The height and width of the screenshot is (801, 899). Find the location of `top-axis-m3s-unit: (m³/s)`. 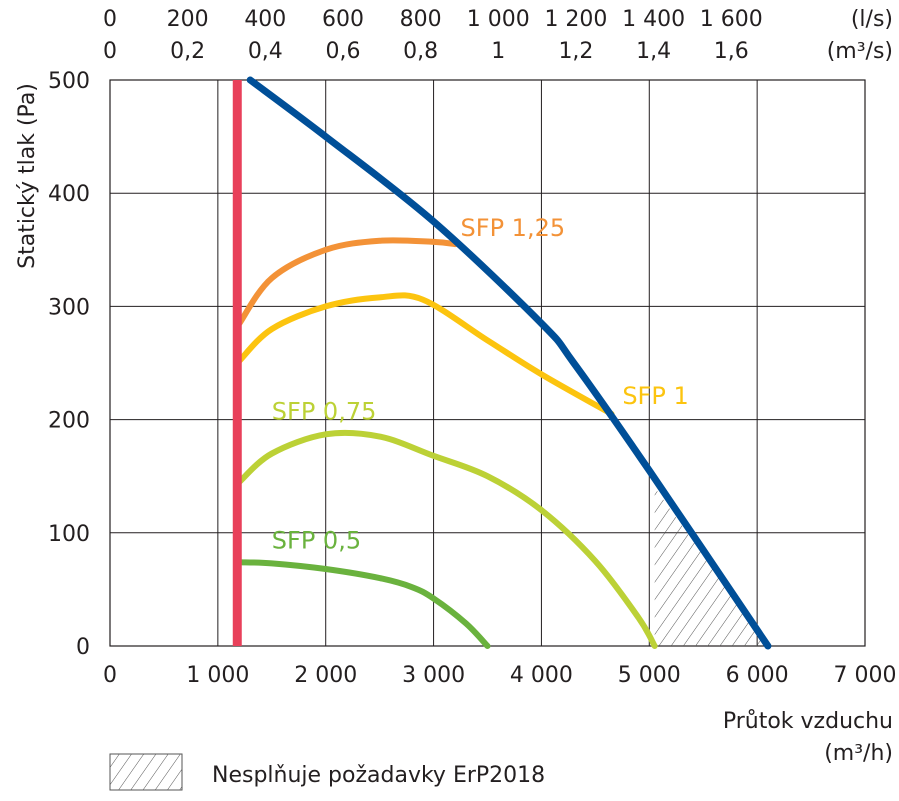

top-axis-m3s-unit: (m³/s) is located at coordinates (860, 51).